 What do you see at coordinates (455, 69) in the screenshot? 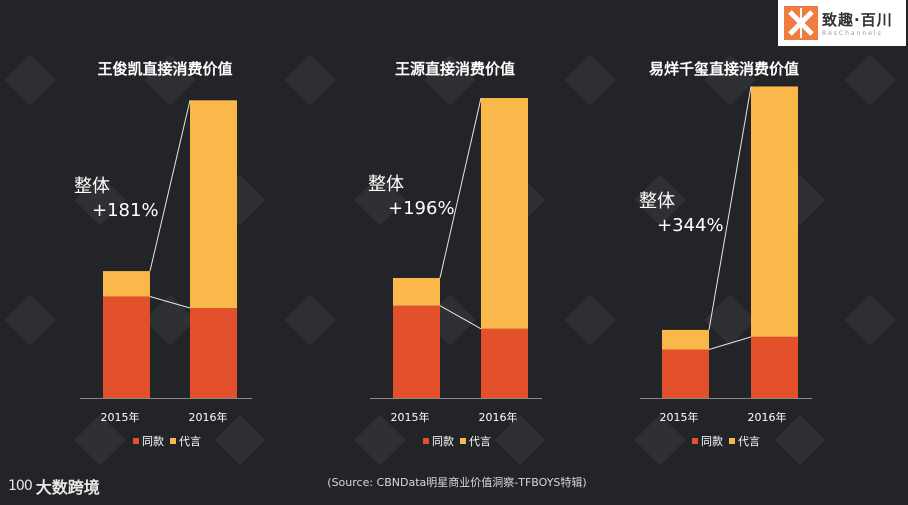
I see `chart-title: 王源直接消费价值` at bounding box center [455, 69].